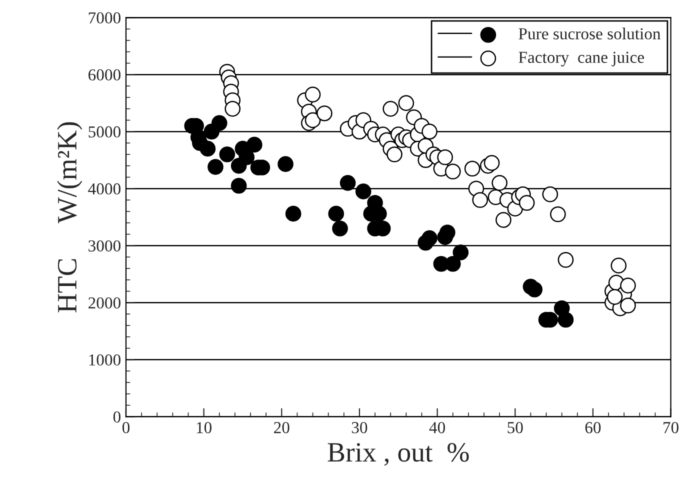  Describe the element at coordinates (282, 428) in the screenshot. I see `x-tick-label: 20` at that location.